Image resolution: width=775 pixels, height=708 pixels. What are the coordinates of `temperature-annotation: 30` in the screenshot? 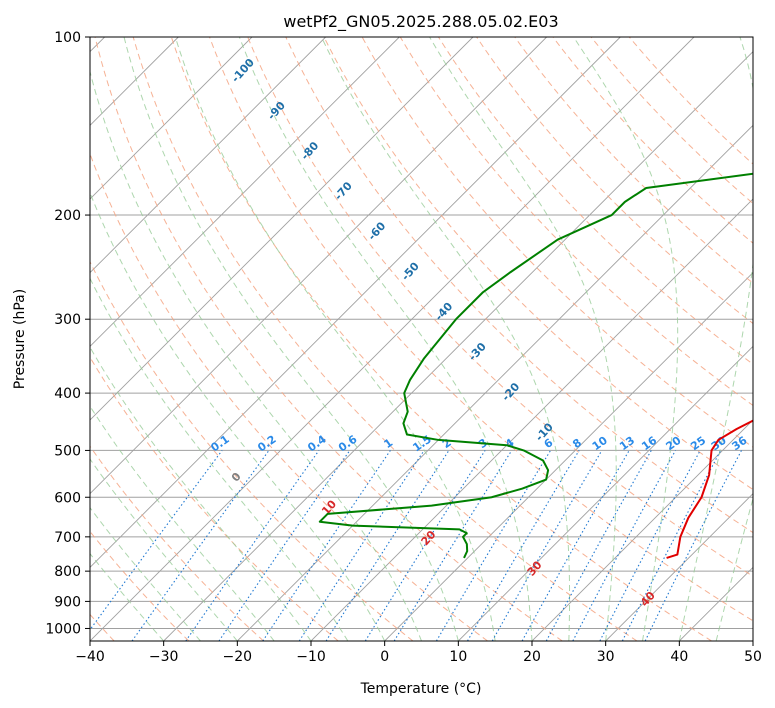 It's located at (535, 568).